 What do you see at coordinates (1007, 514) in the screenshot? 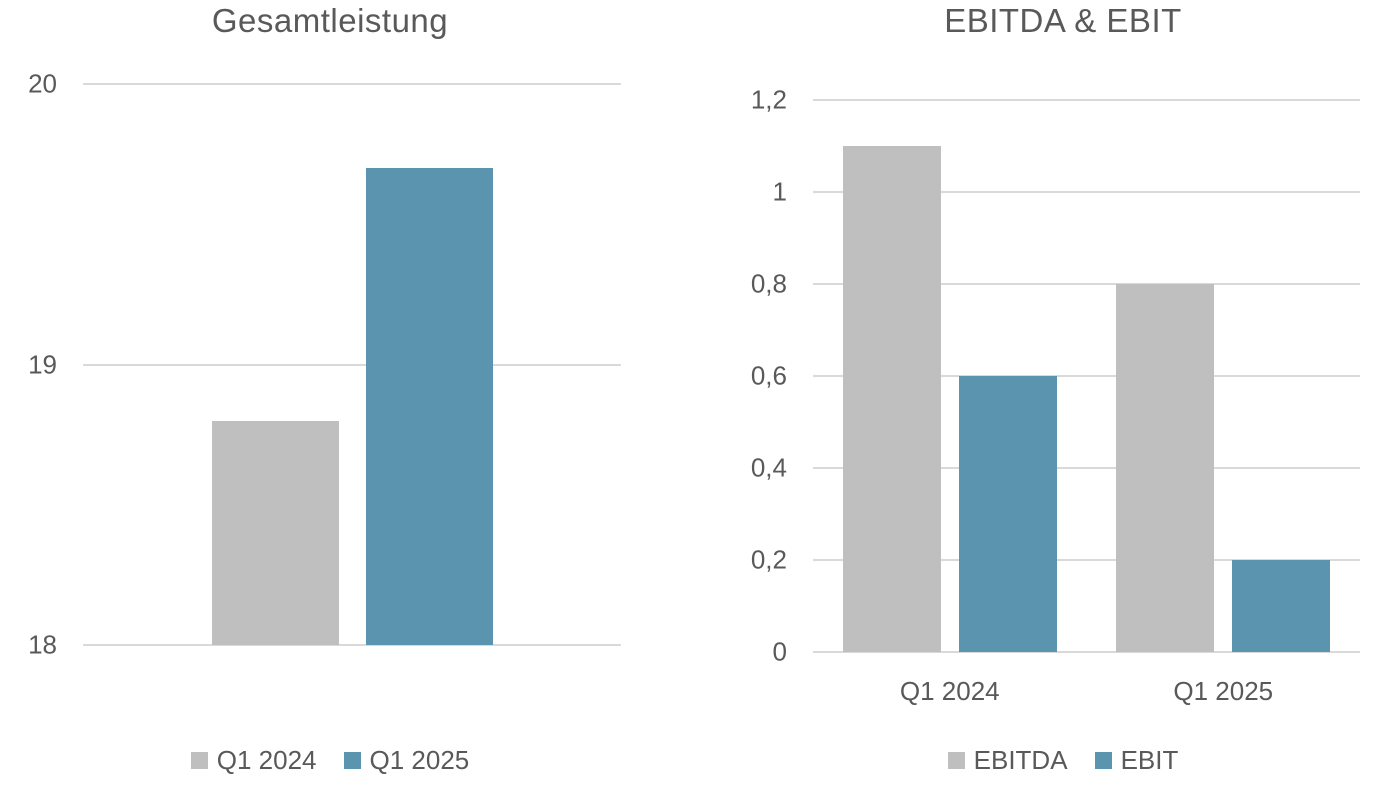
I see `bar-ebit-q1-2024` at bounding box center [1007, 514].